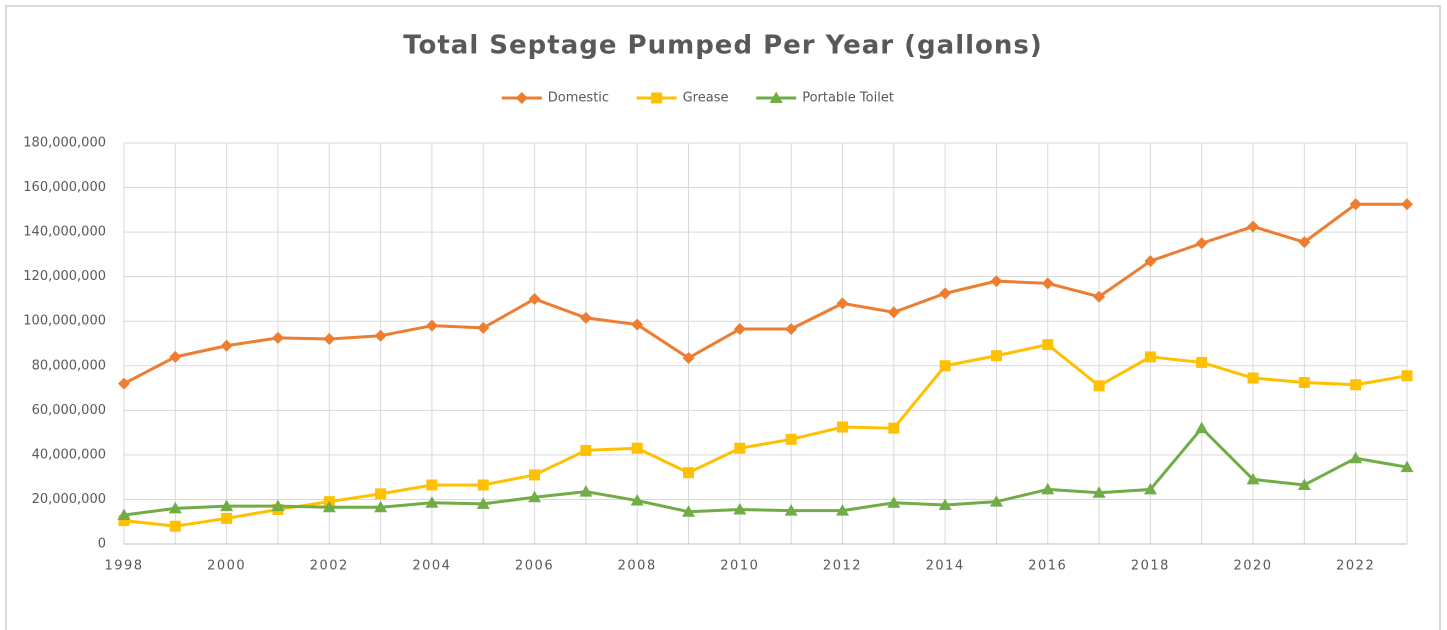 This screenshot has width=1447, height=630. What do you see at coordinates (945, 566) in the screenshot?
I see `x-tick-label: 2014` at bounding box center [945, 566].